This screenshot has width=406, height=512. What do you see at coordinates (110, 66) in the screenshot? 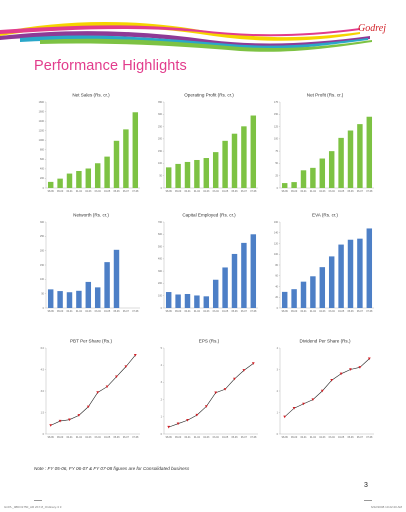
I see `page-title: Performance Highlights` at bounding box center [110, 66].